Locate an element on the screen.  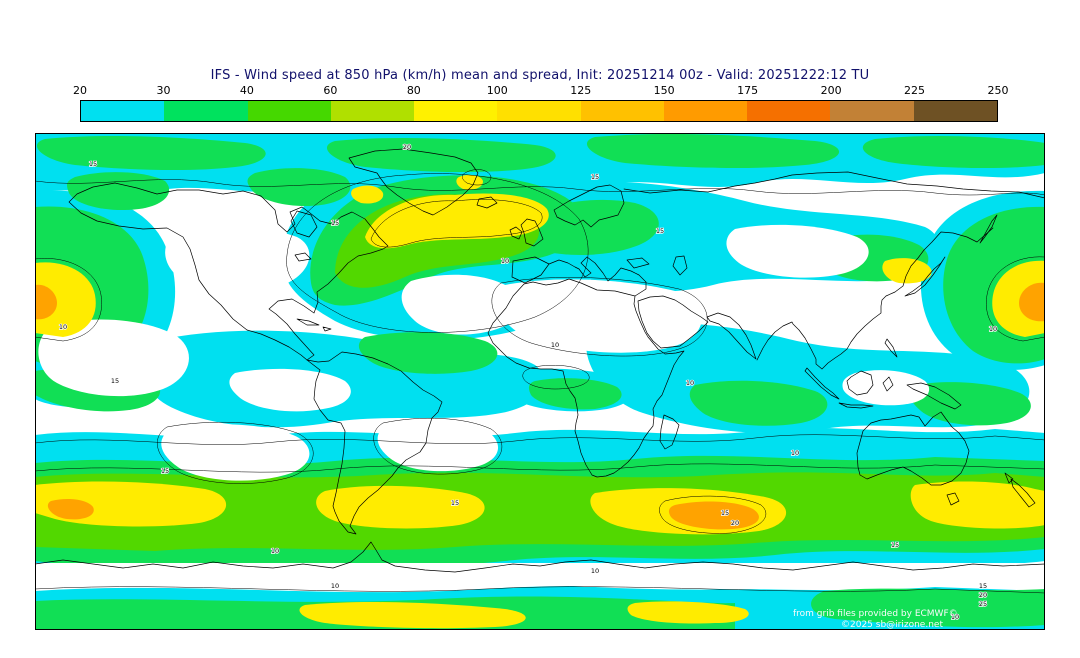
colorbar-tick: 150 is located at coordinates (664, 90).